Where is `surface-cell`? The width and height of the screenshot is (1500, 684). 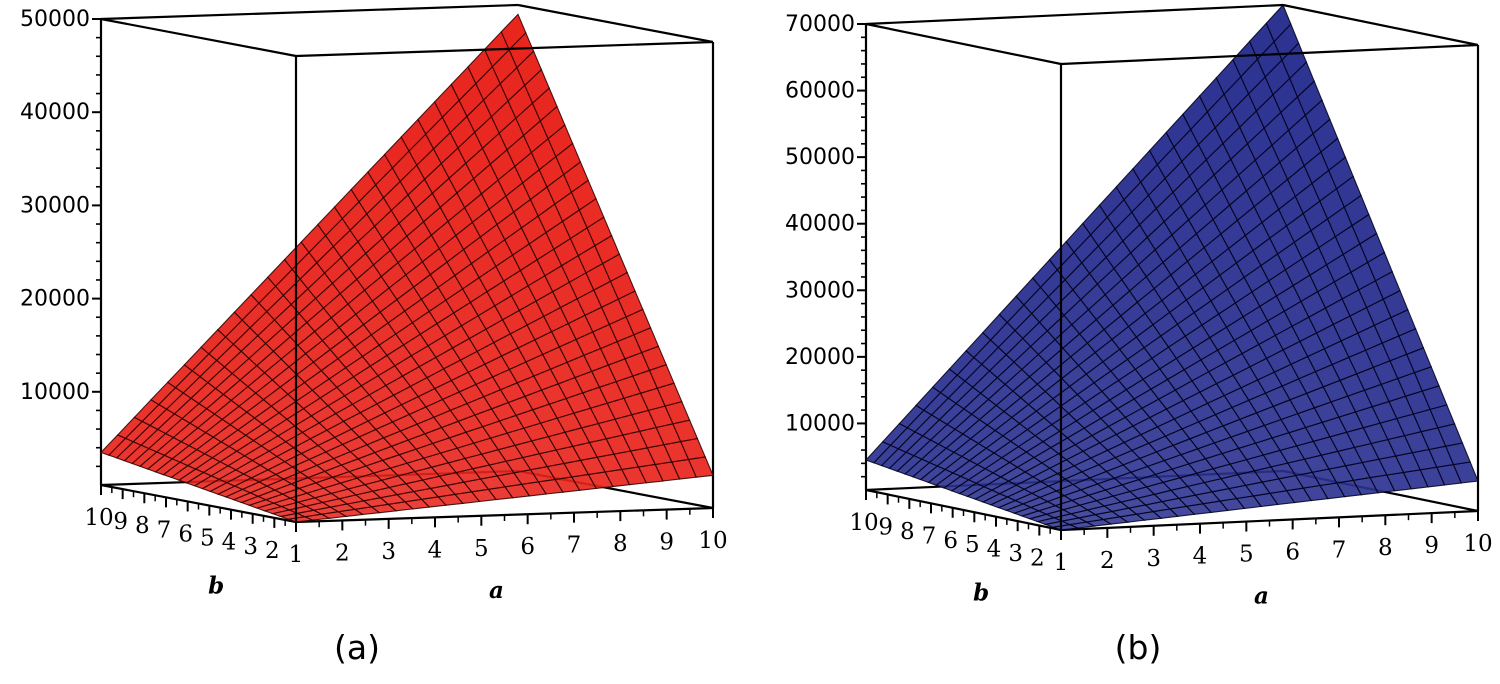 surface-cell is located at coordinates (513, 32).